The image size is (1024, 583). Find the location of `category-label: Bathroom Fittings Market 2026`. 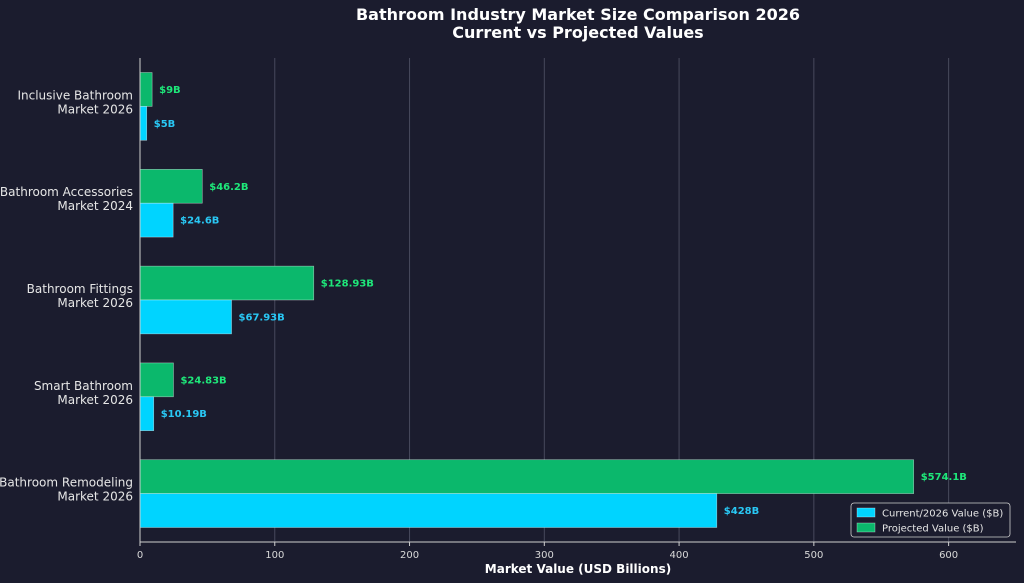

category-label: Bathroom Fittings Market 2026 is located at coordinates (80, 296).